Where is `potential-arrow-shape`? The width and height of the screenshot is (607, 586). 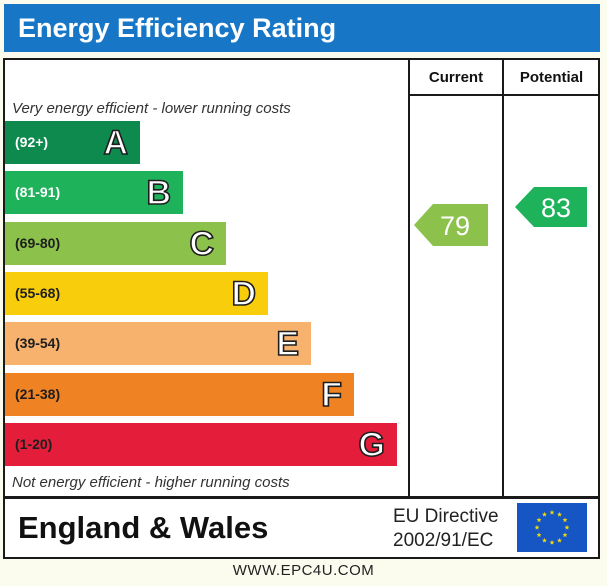 potential-arrow-shape is located at coordinates (551, 207).